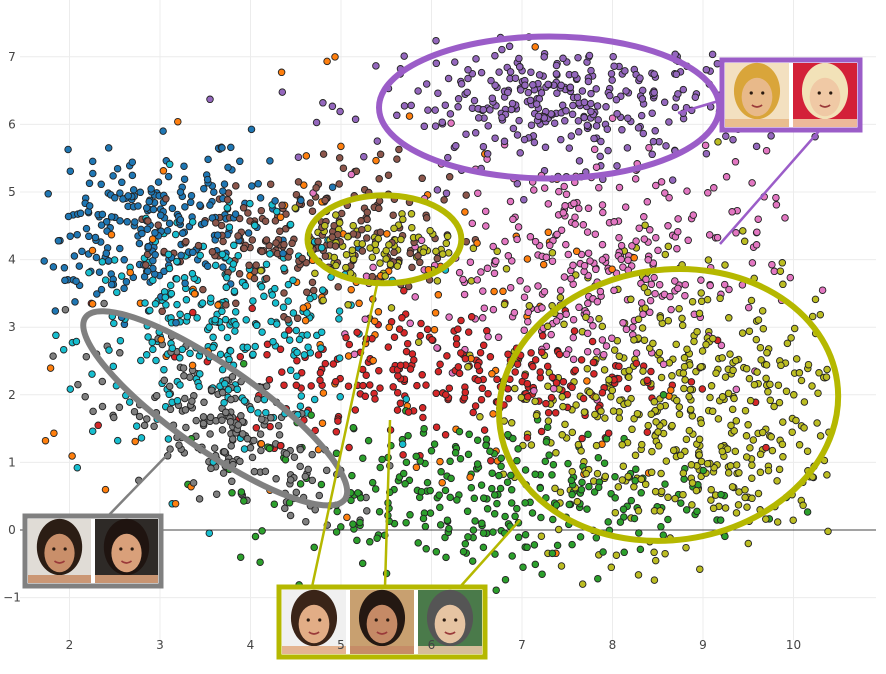 The image size is (886, 674). What do you see at coordinates (522, 645) in the screenshot?
I see `x-tick-label: 7` at bounding box center [522, 645].